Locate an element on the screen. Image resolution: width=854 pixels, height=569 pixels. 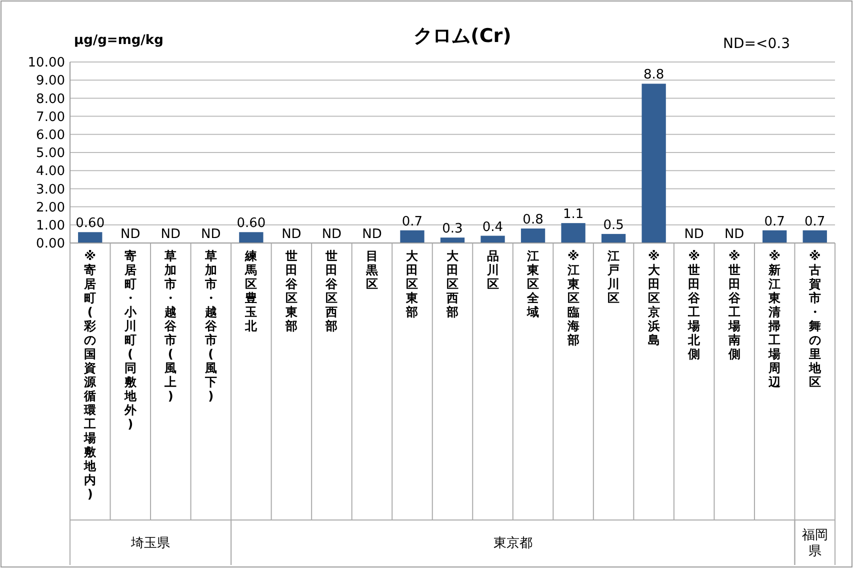
x-tick-label: 江戸川区 is located at coordinates (613, 277).